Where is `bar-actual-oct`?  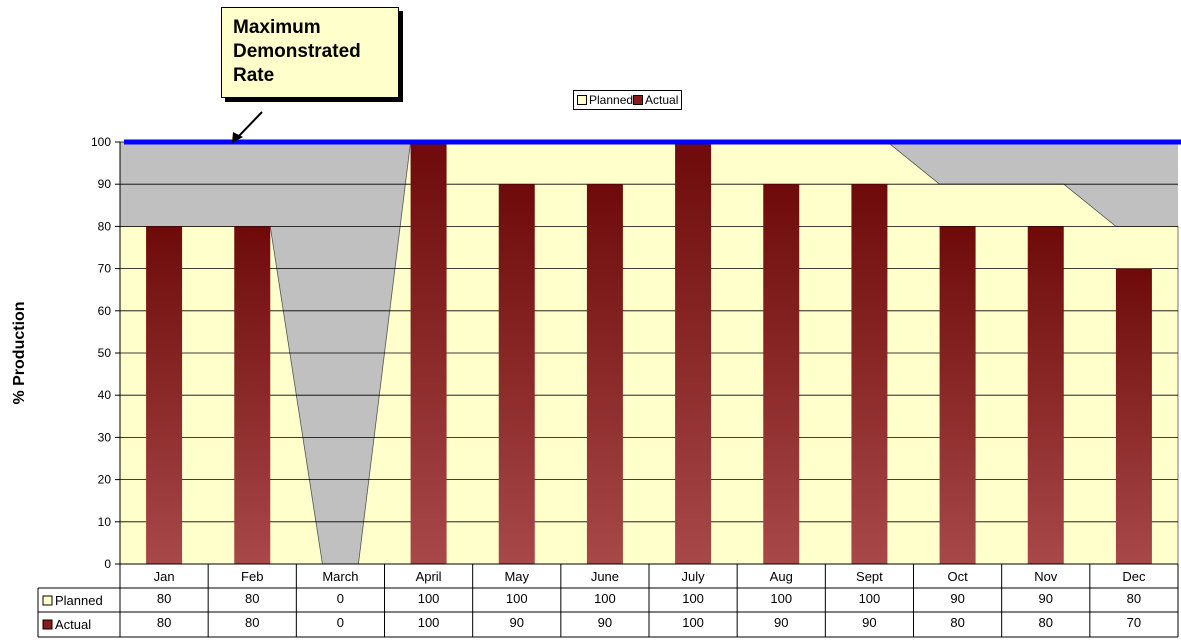 bar-actual-oct is located at coordinates (957, 395).